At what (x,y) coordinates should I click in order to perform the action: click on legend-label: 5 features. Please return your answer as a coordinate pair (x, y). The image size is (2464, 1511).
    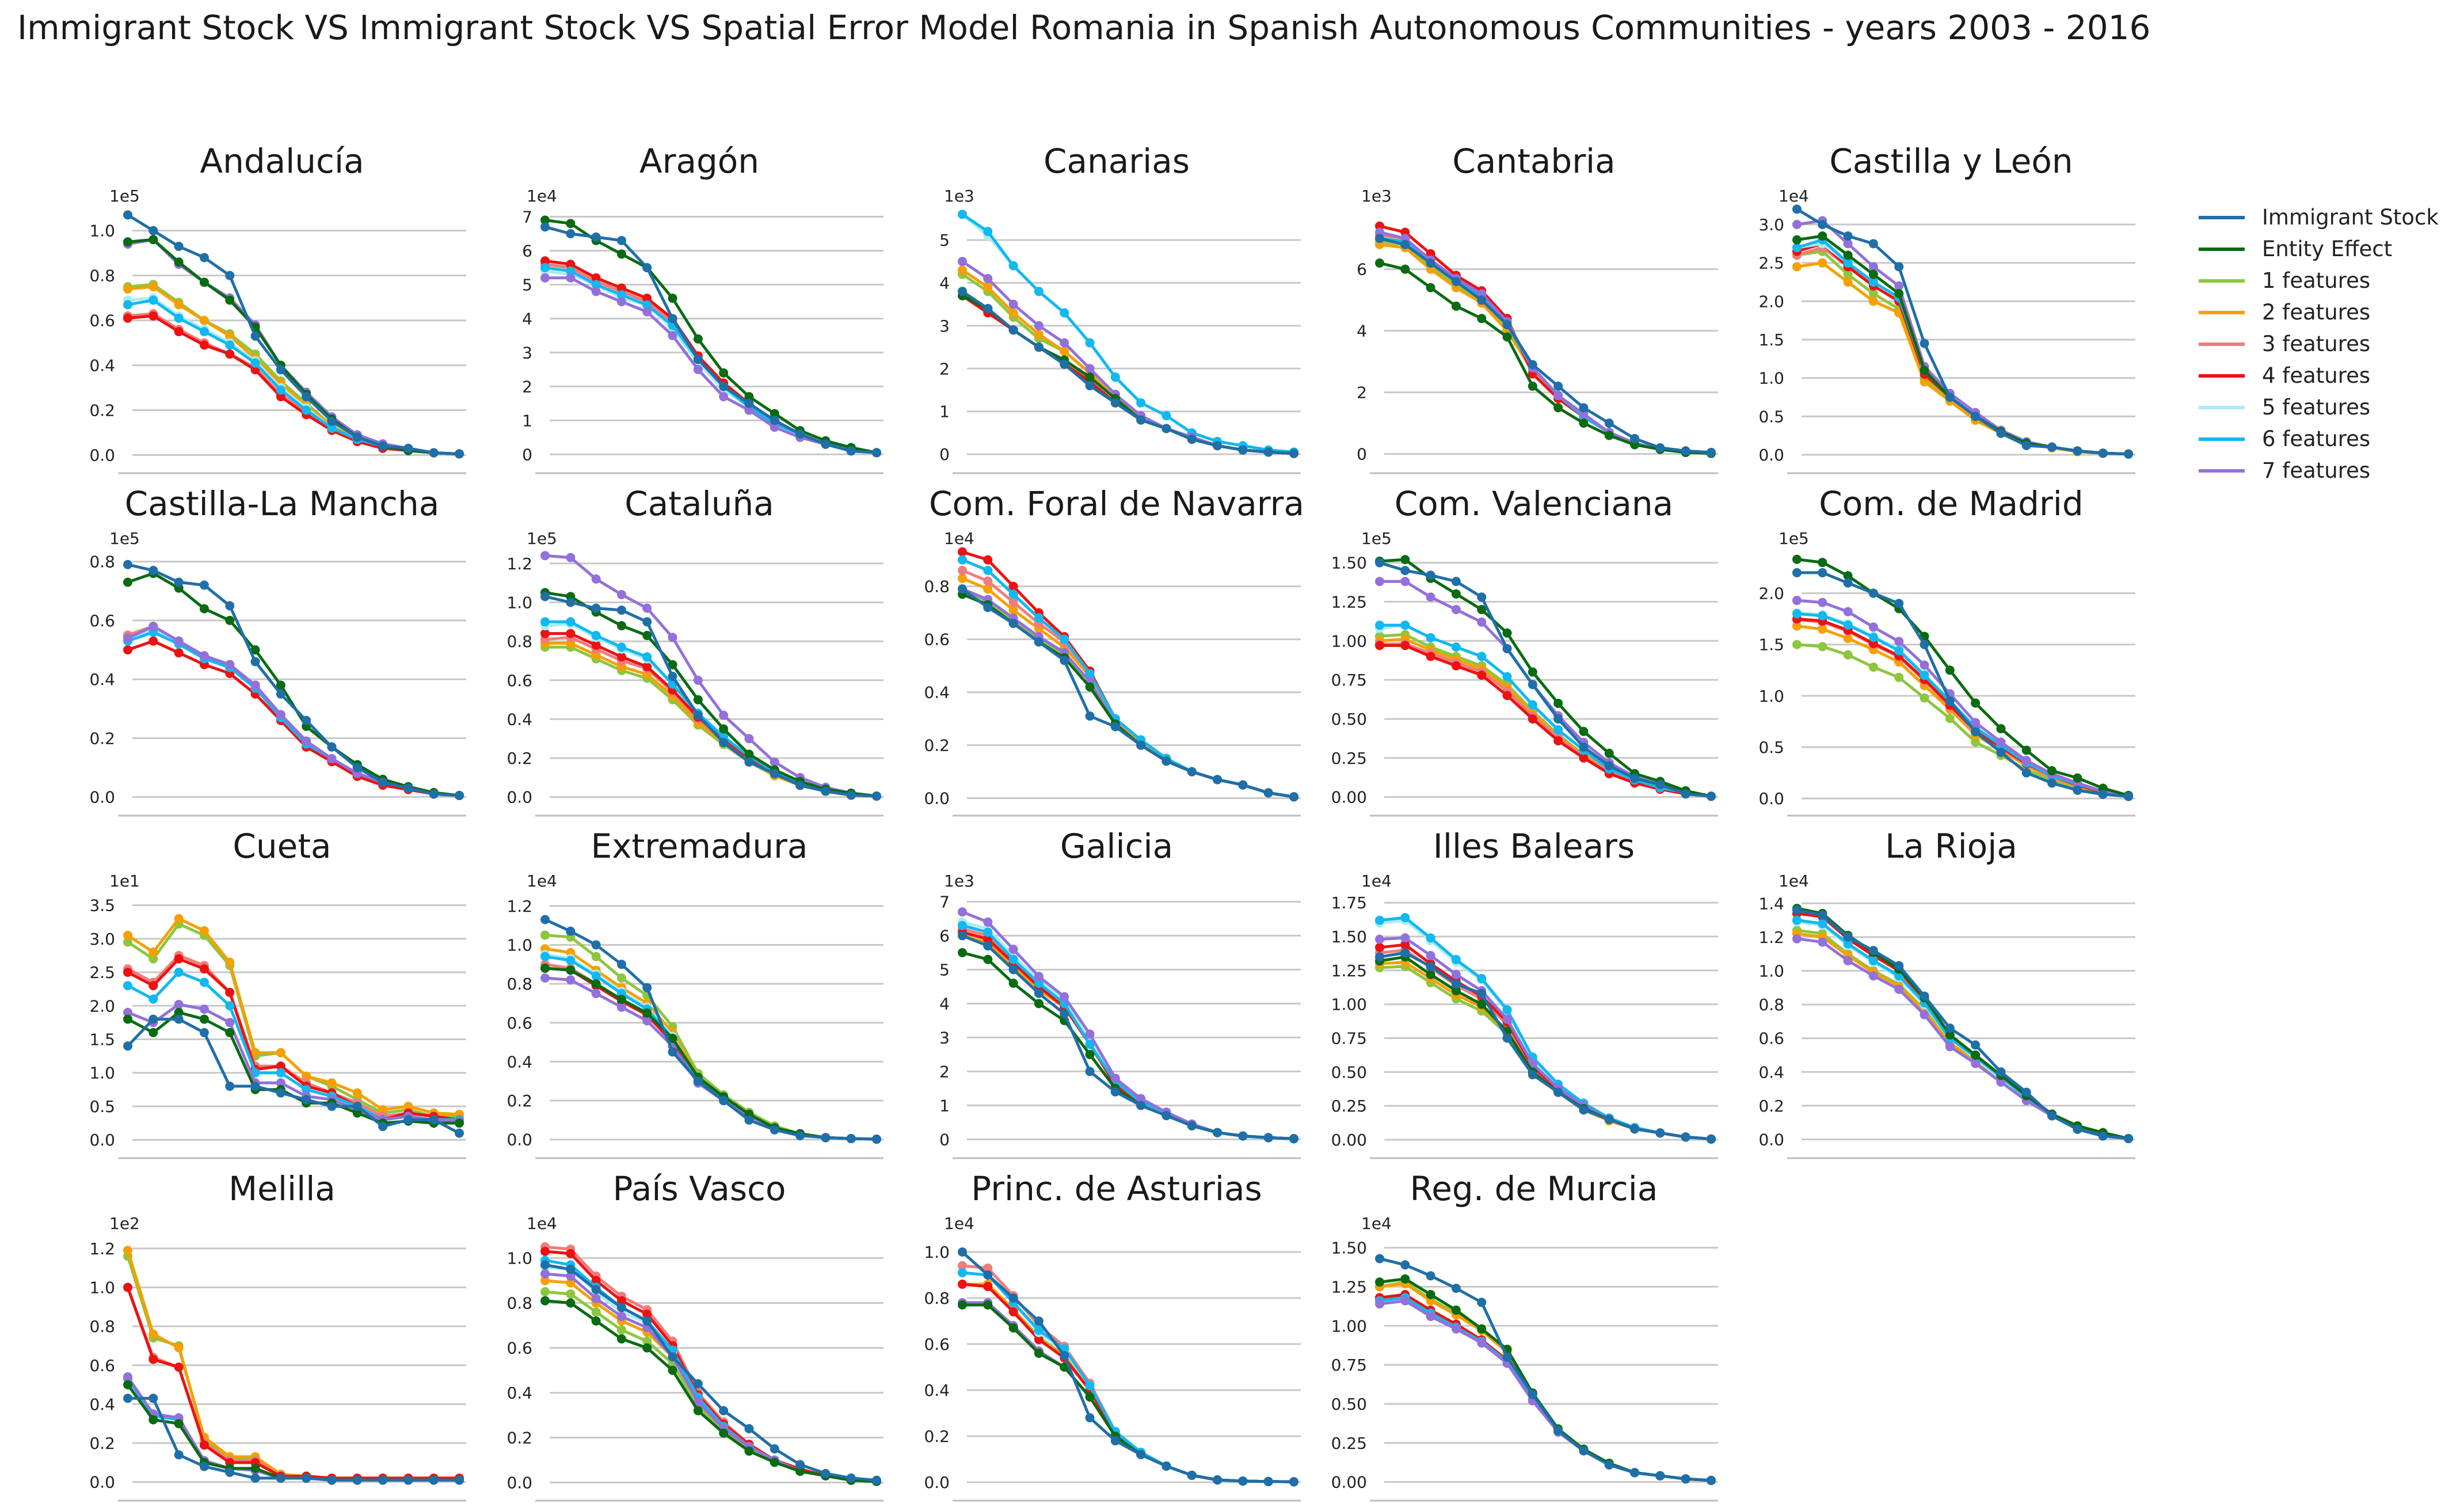
    Looking at the image, I should click on (2316, 407).